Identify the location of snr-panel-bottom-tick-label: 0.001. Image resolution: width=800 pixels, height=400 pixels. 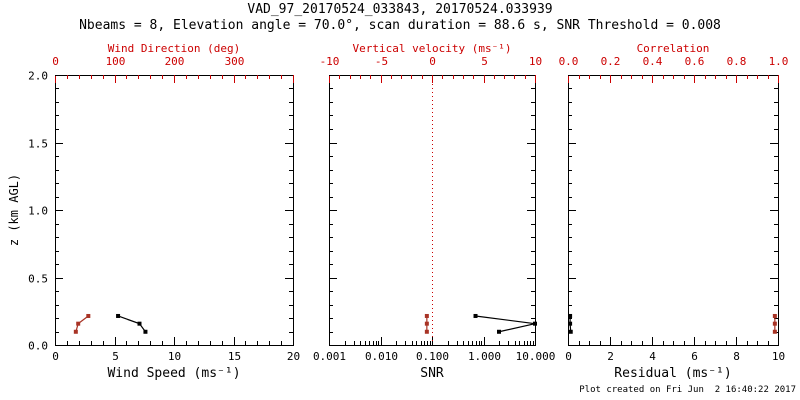
(329, 356).